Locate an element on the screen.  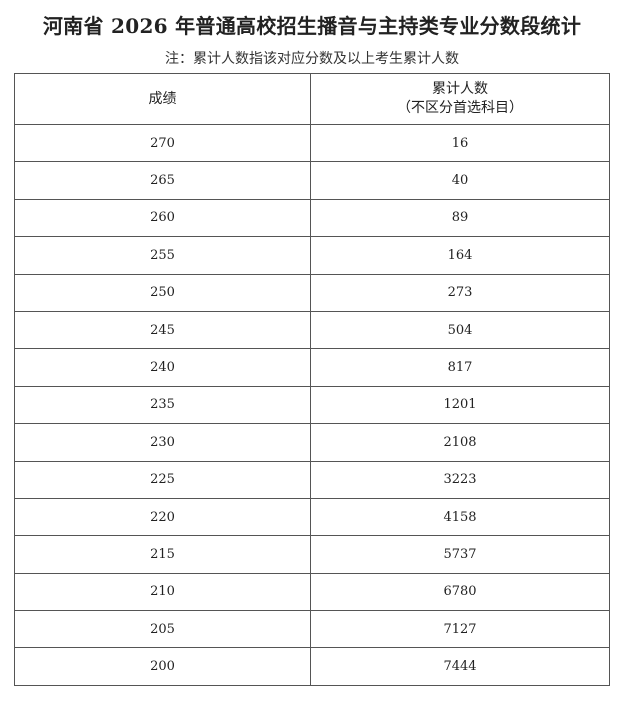
cell-count: 817 is located at coordinates (460, 367).